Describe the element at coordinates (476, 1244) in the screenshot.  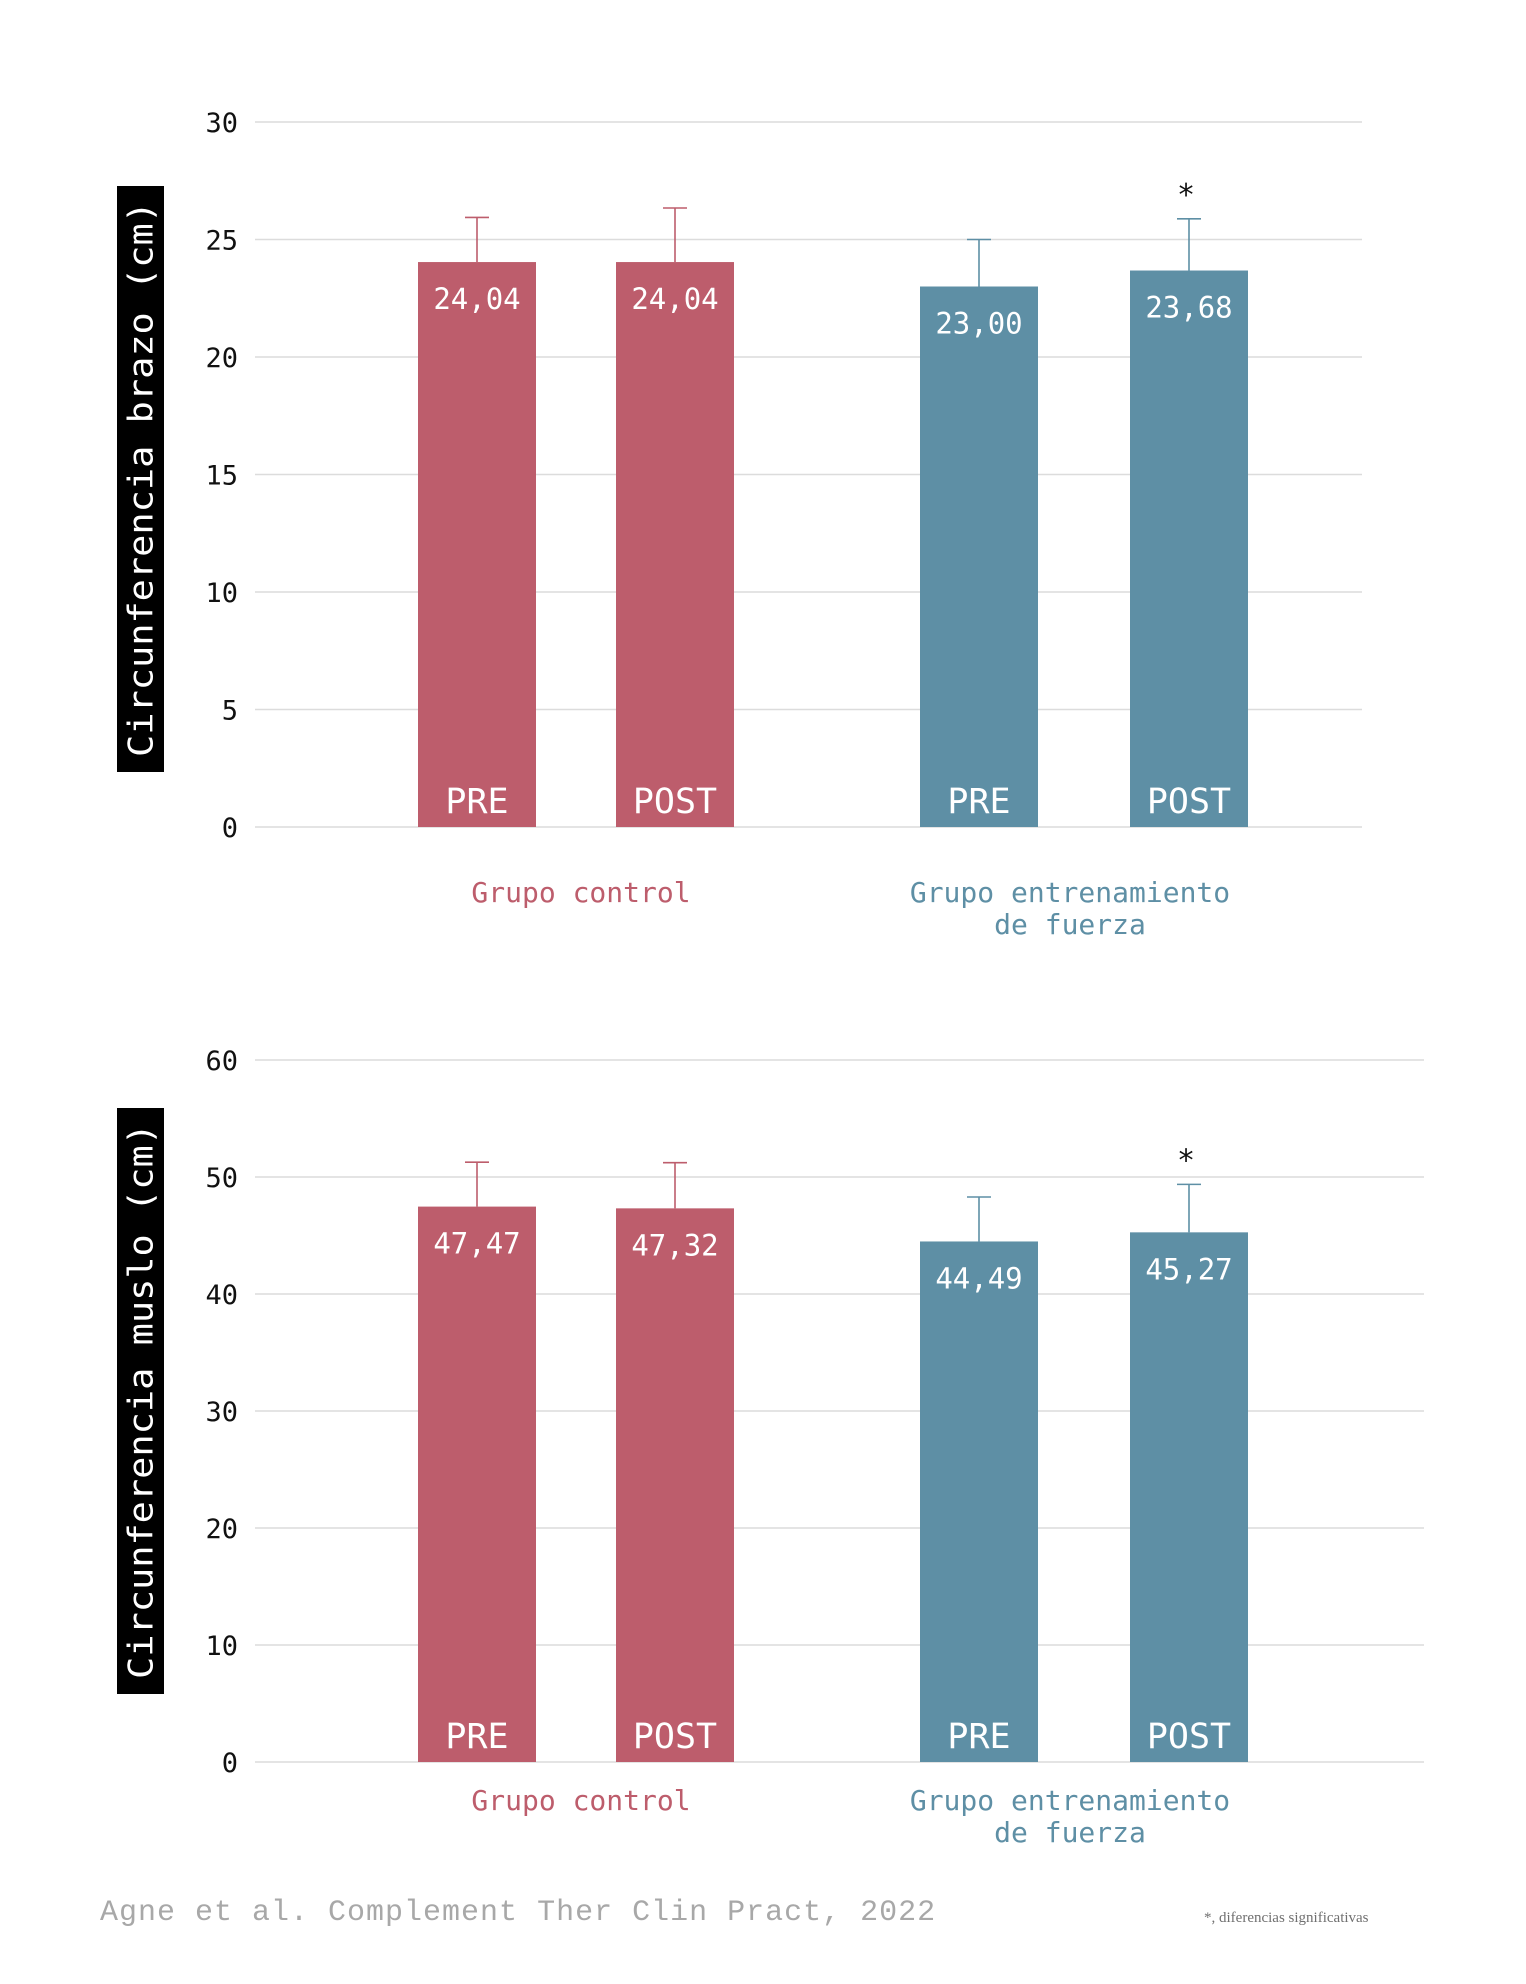
I see `bar-value-label: 47,47` at that location.